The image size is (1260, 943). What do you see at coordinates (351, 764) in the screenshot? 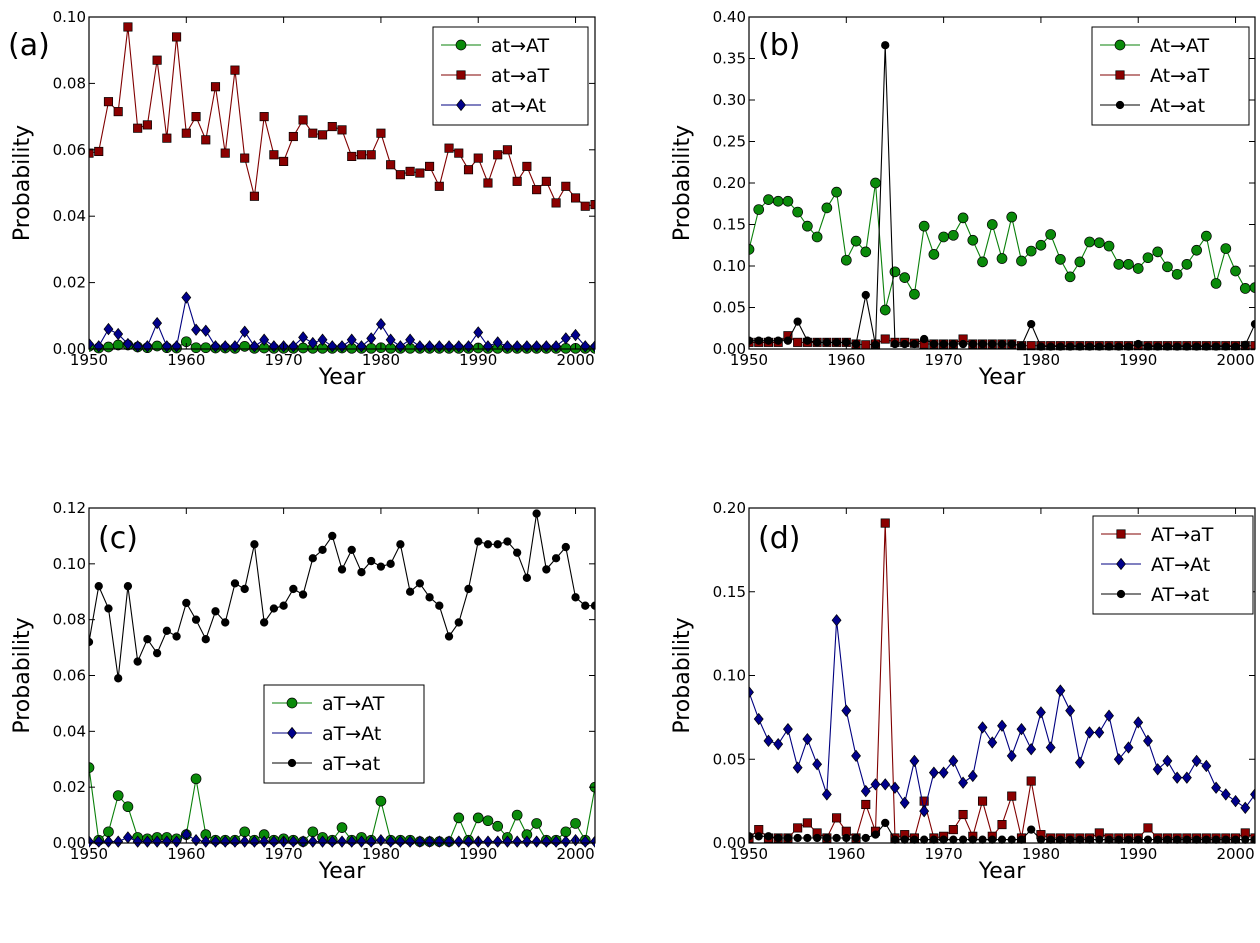
I see `legend-label: aT→at` at bounding box center [351, 764].